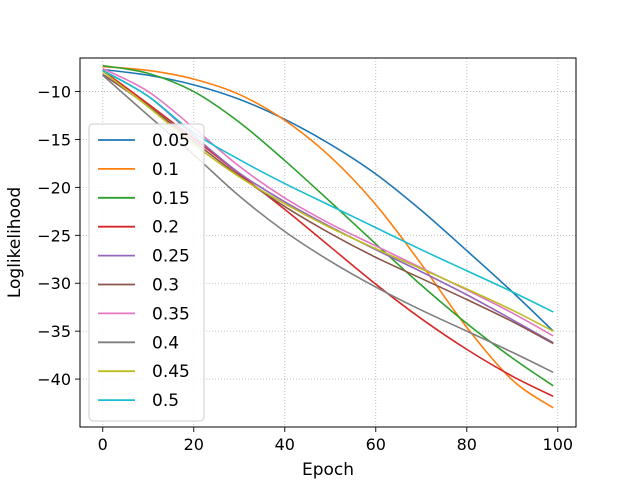 This screenshot has width=640, height=480. Describe the element at coordinates (15, 242) in the screenshot. I see `y-axis-label: Loglikelihood` at that location.